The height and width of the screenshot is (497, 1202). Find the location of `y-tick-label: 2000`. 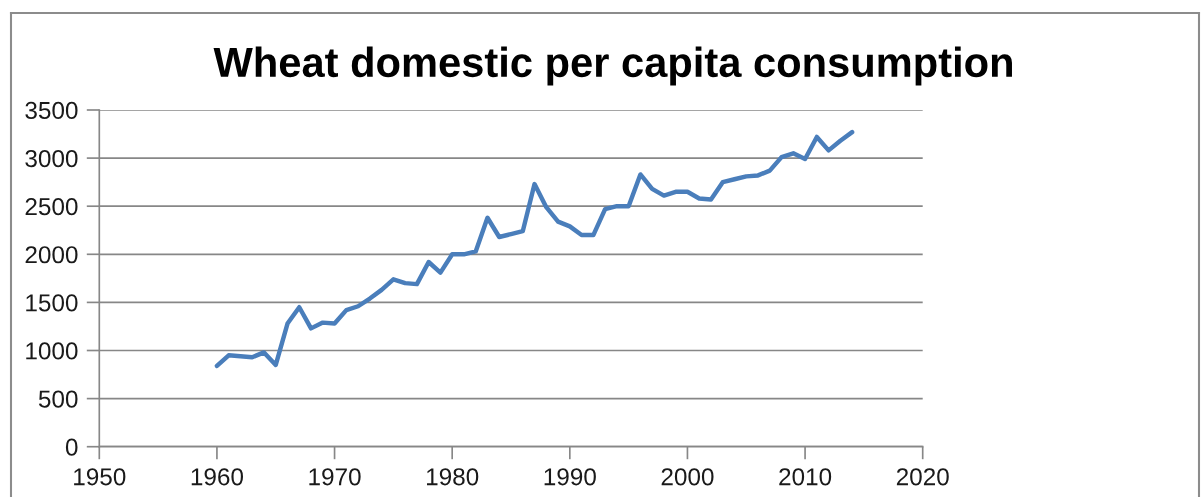

y-tick-label: 2000 is located at coordinates (51, 255).